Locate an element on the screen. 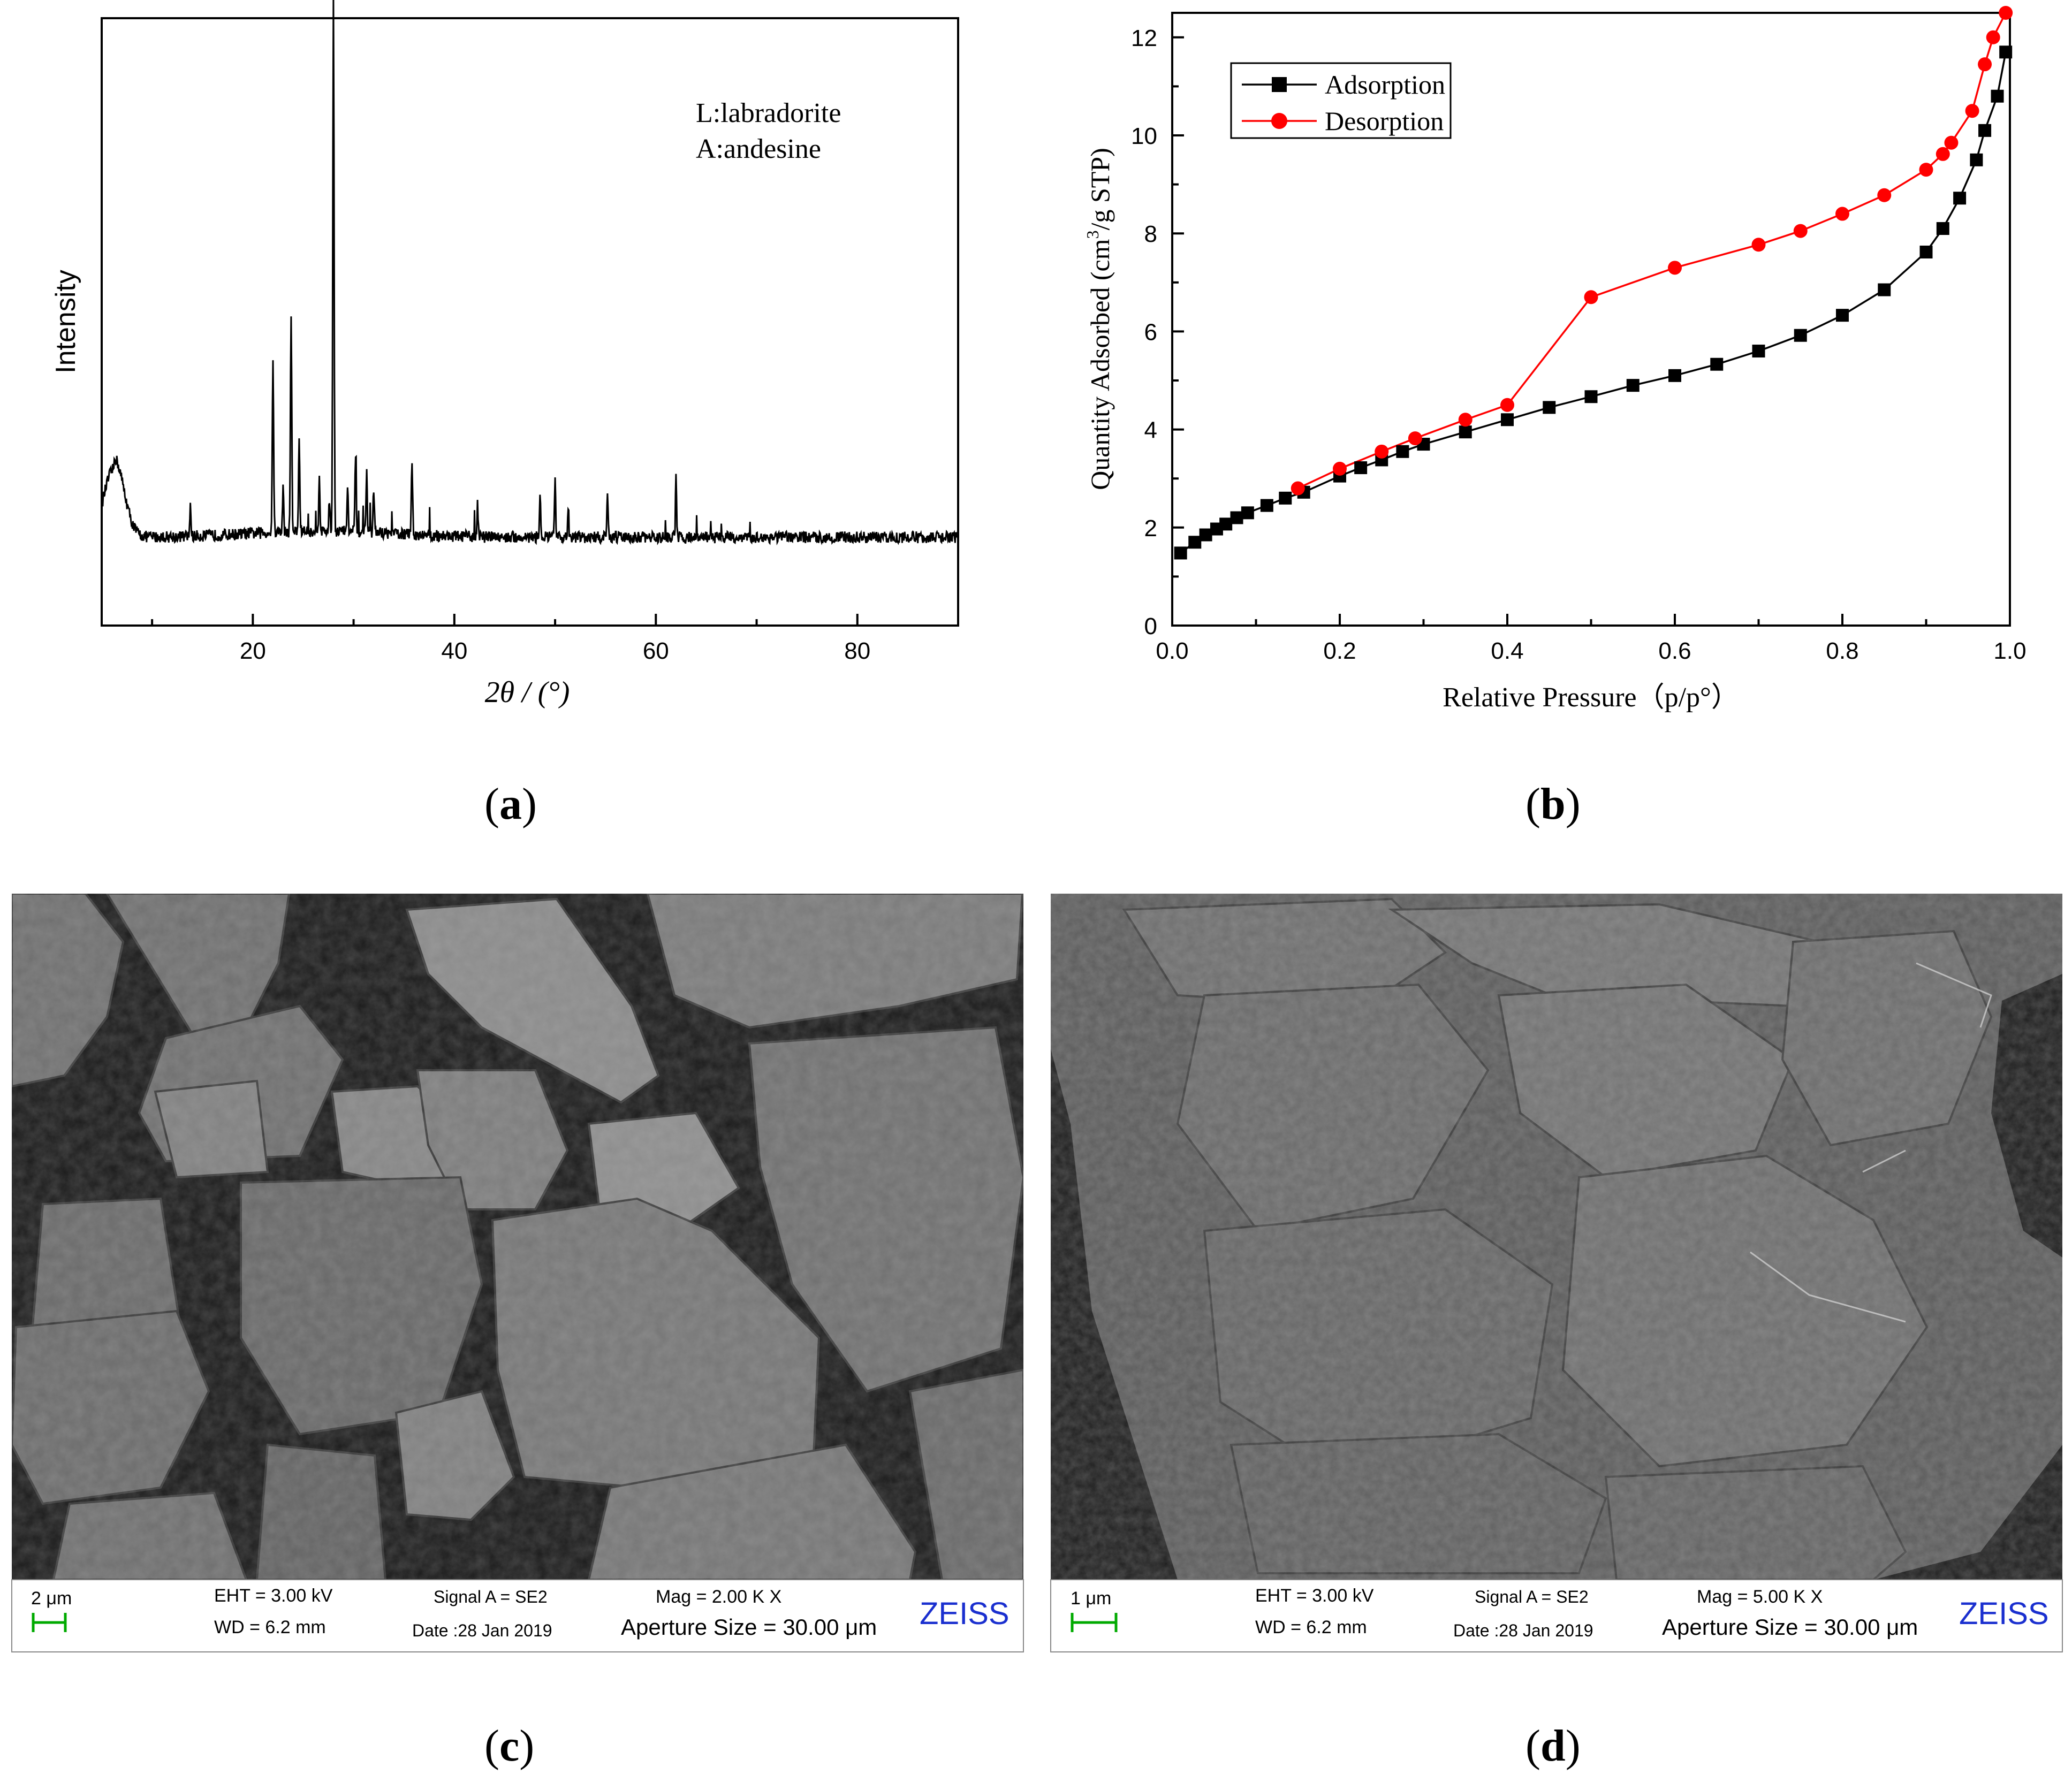 This screenshot has height=1775, width=2072. sem-d-scale-label: 1 μm is located at coordinates (1091, 1598).